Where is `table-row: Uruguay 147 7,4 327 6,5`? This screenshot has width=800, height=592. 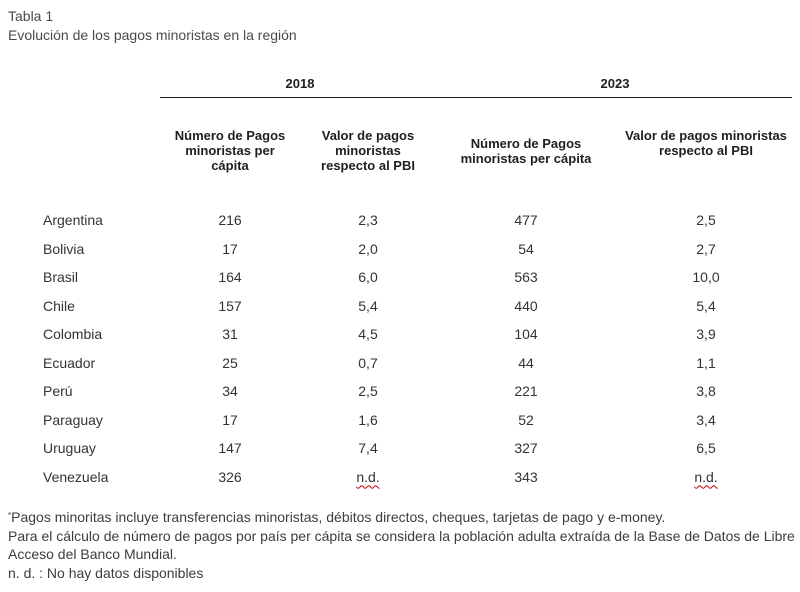 table-row: Uruguay 147 7,4 327 6,5 is located at coordinates (400, 448).